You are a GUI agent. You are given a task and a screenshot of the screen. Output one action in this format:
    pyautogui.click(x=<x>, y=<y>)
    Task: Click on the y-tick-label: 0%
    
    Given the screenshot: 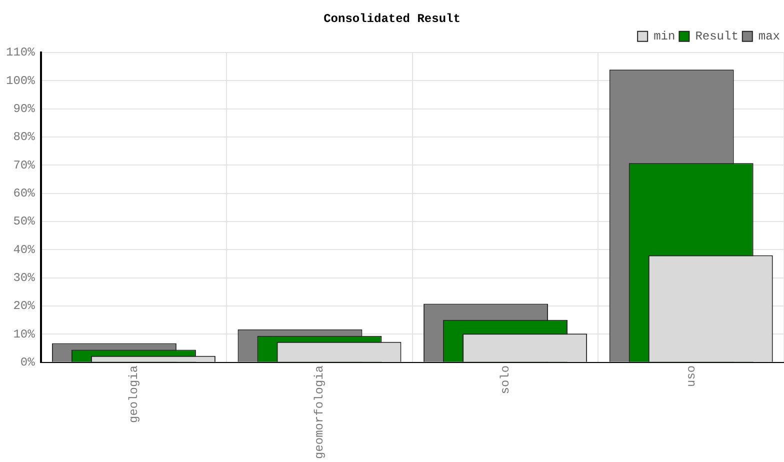 What is the action you would take?
    pyautogui.click(x=28, y=363)
    